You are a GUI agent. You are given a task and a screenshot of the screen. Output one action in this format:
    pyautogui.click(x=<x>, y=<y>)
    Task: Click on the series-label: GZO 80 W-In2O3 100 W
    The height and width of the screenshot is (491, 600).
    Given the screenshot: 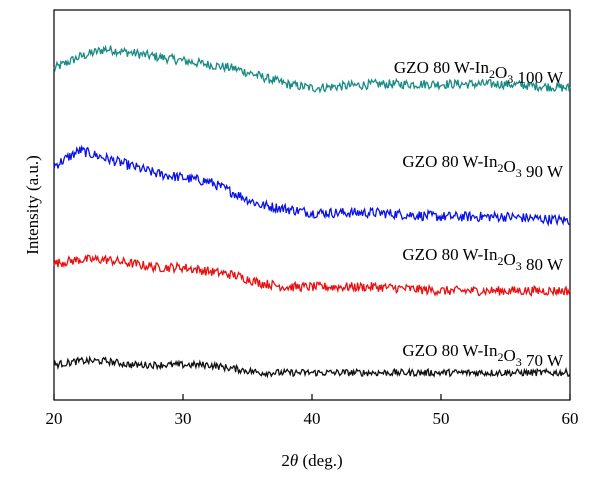 What is the action you would take?
    pyautogui.click(x=479, y=72)
    